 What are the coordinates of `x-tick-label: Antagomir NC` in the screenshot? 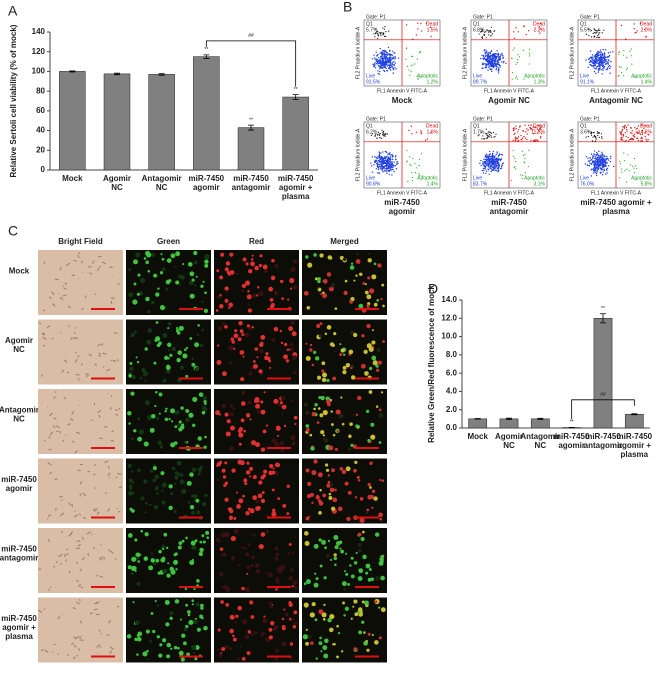 It's located at (540, 441).